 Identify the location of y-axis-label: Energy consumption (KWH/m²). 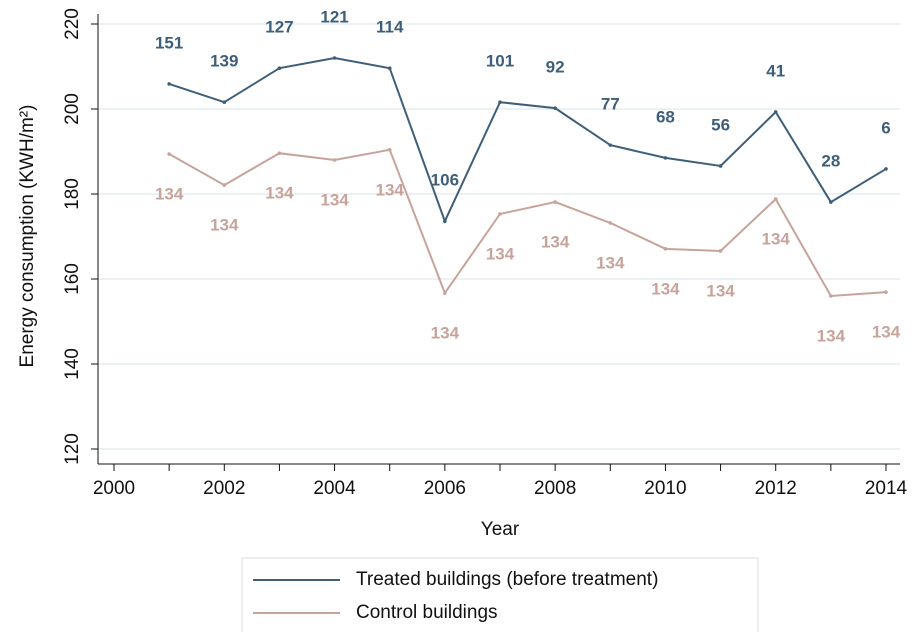
(27, 236).